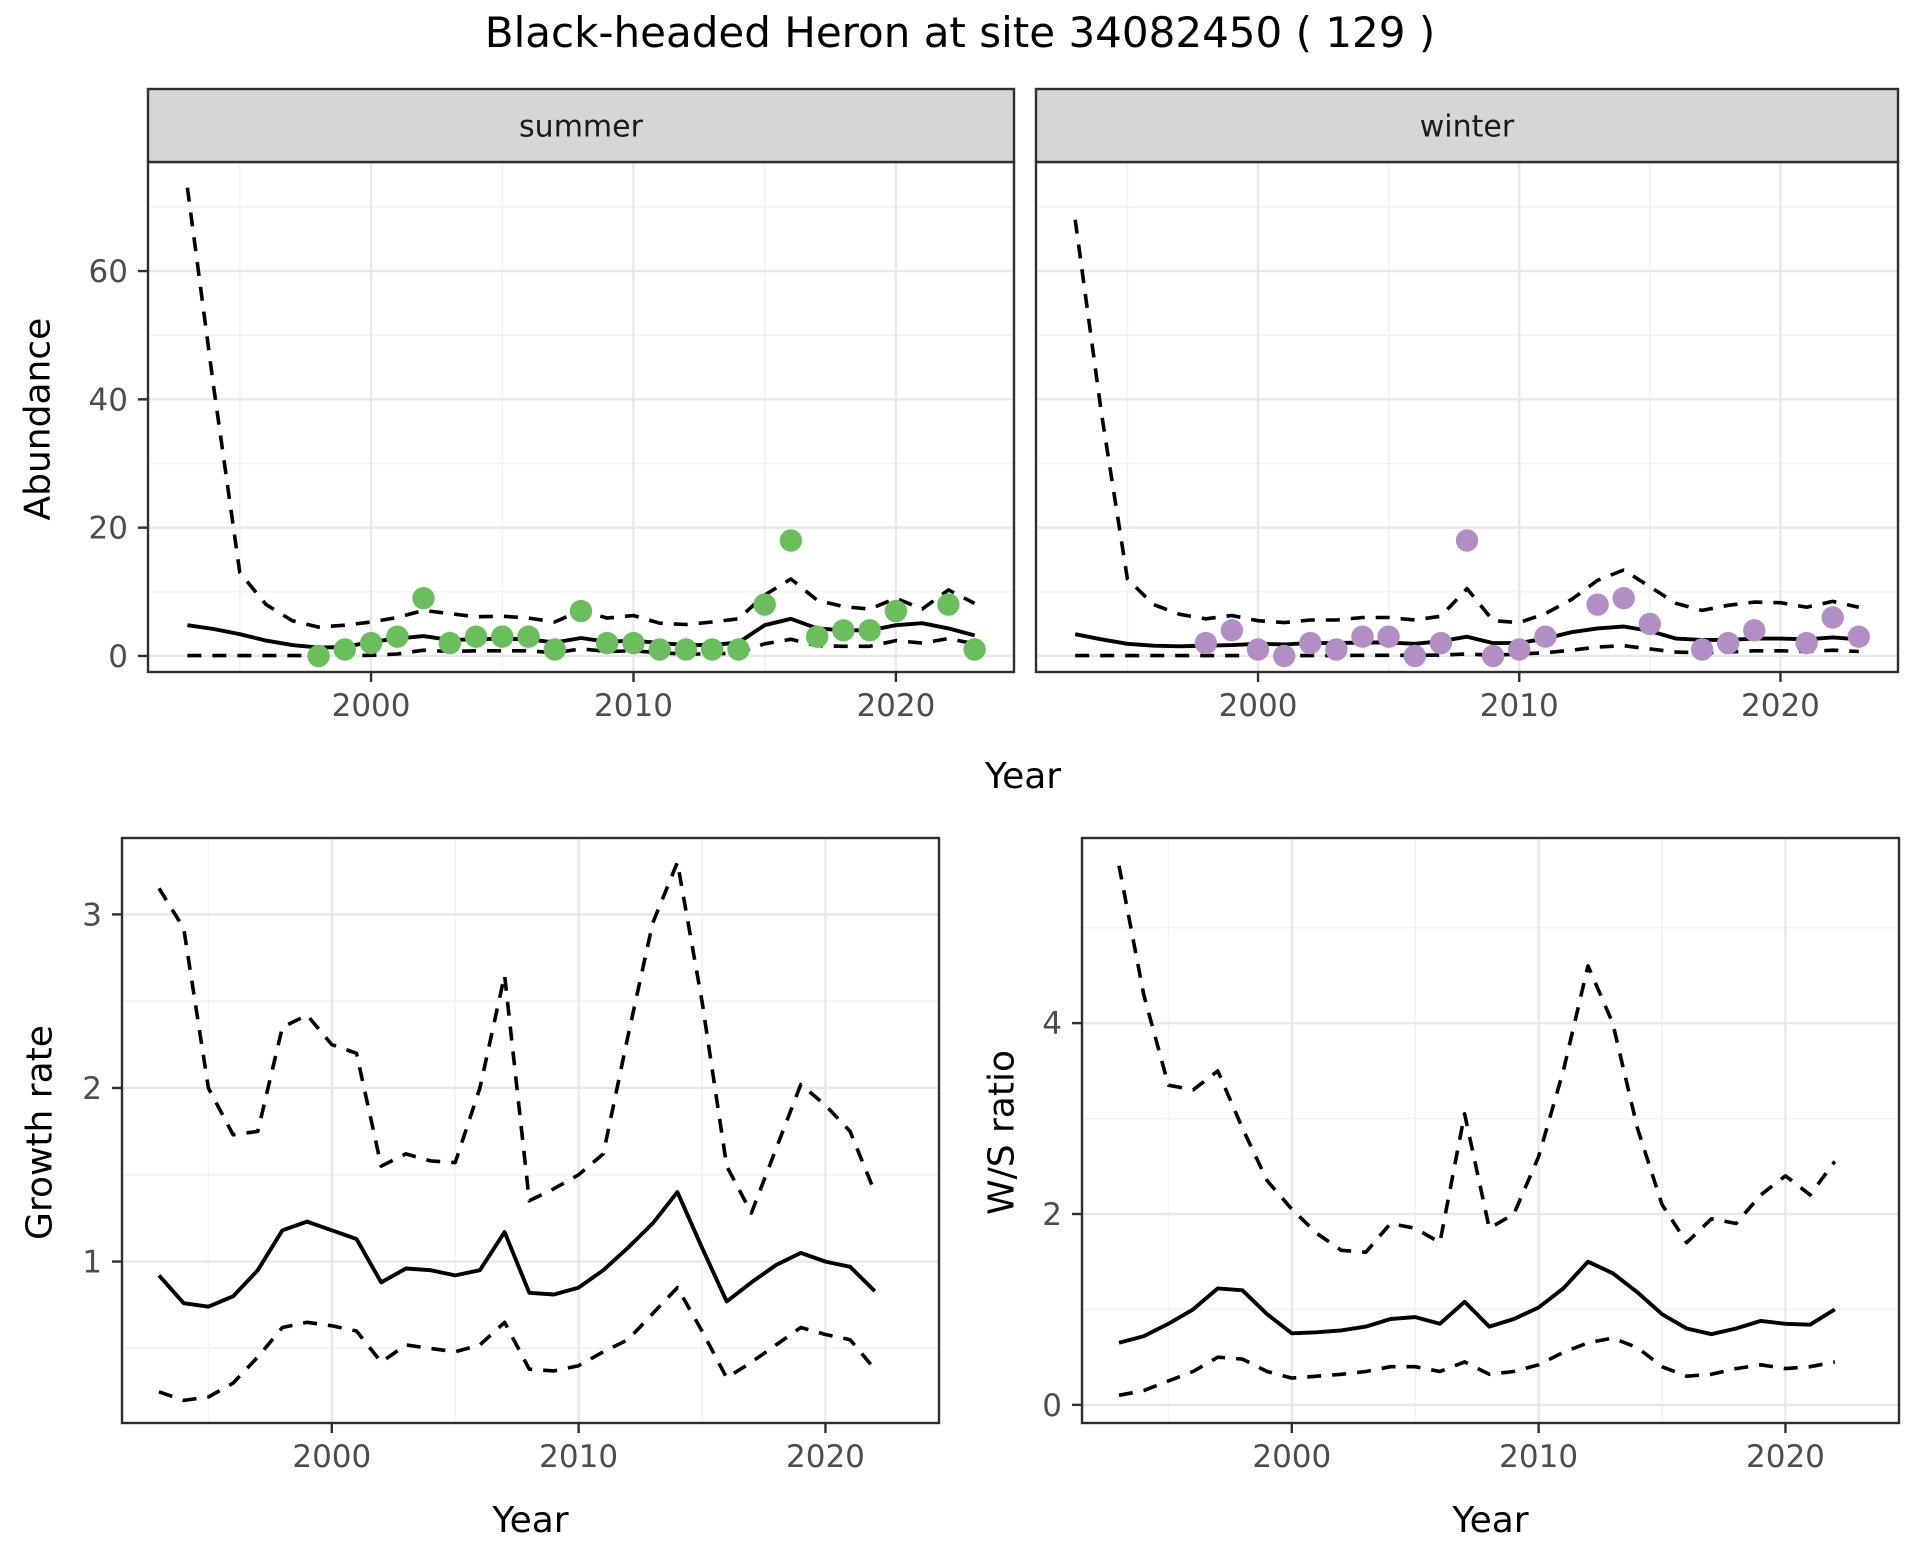 Image resolution: width=1920 pixels, height=1560 pixels. Describe the element at coordinates (1052, 1024) in the screenshot. I see `y-tick-label: 4` at that location.